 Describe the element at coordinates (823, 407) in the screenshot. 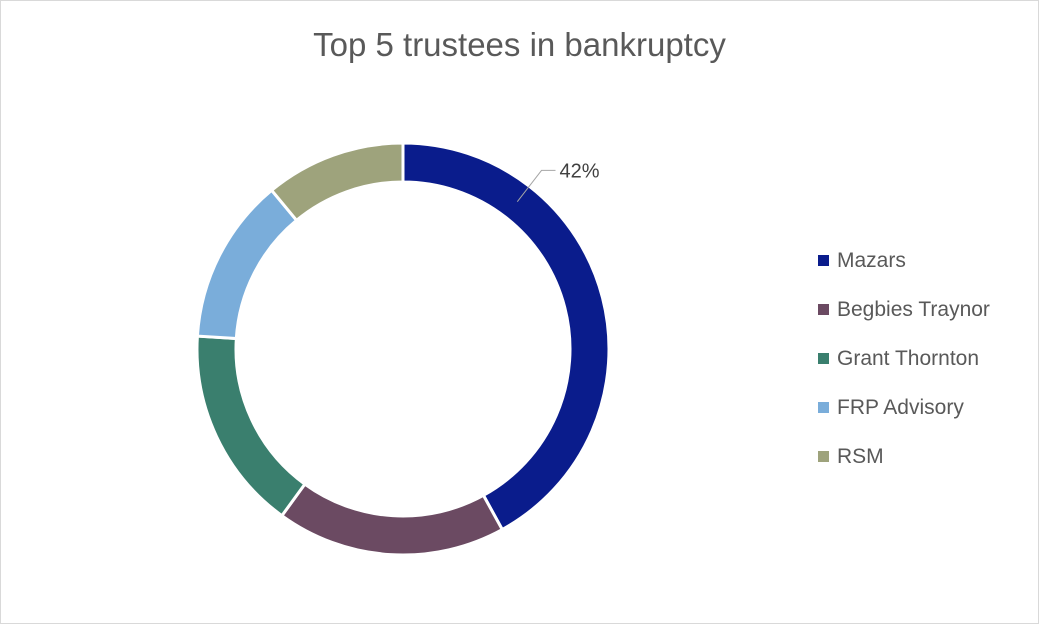

I see `legend-swatch-frp-advisory` at that location.